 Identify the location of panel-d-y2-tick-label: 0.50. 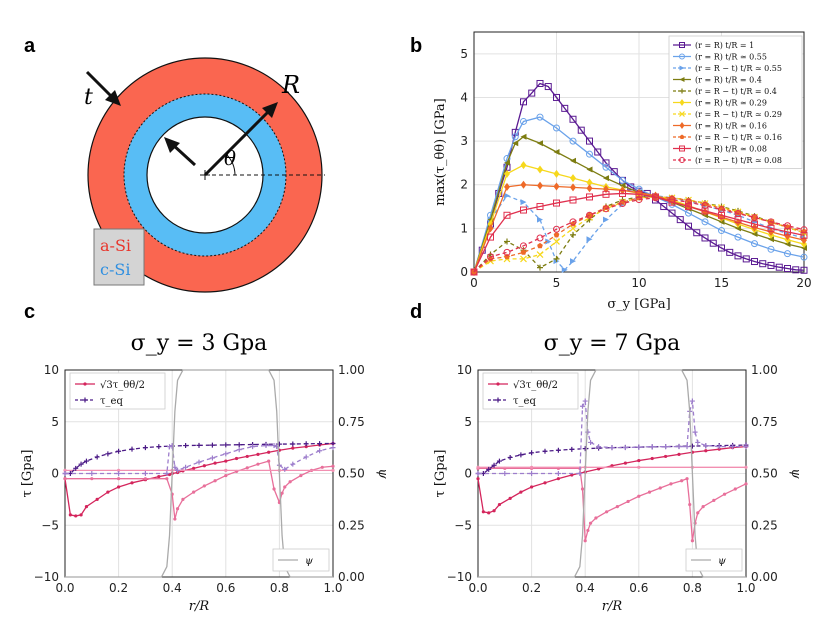
(764, 474).